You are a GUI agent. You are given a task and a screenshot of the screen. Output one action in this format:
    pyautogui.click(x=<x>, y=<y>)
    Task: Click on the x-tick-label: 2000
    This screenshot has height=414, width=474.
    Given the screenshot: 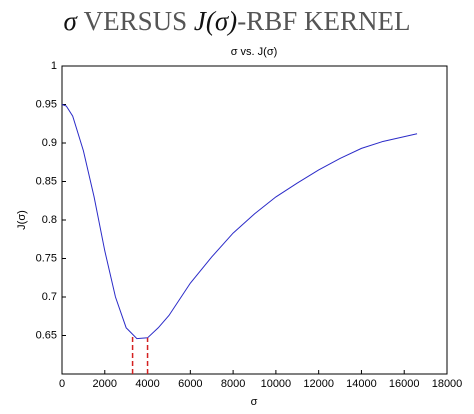 What is the action you would take?
    pyautogui.click(x=105, y=384)
    